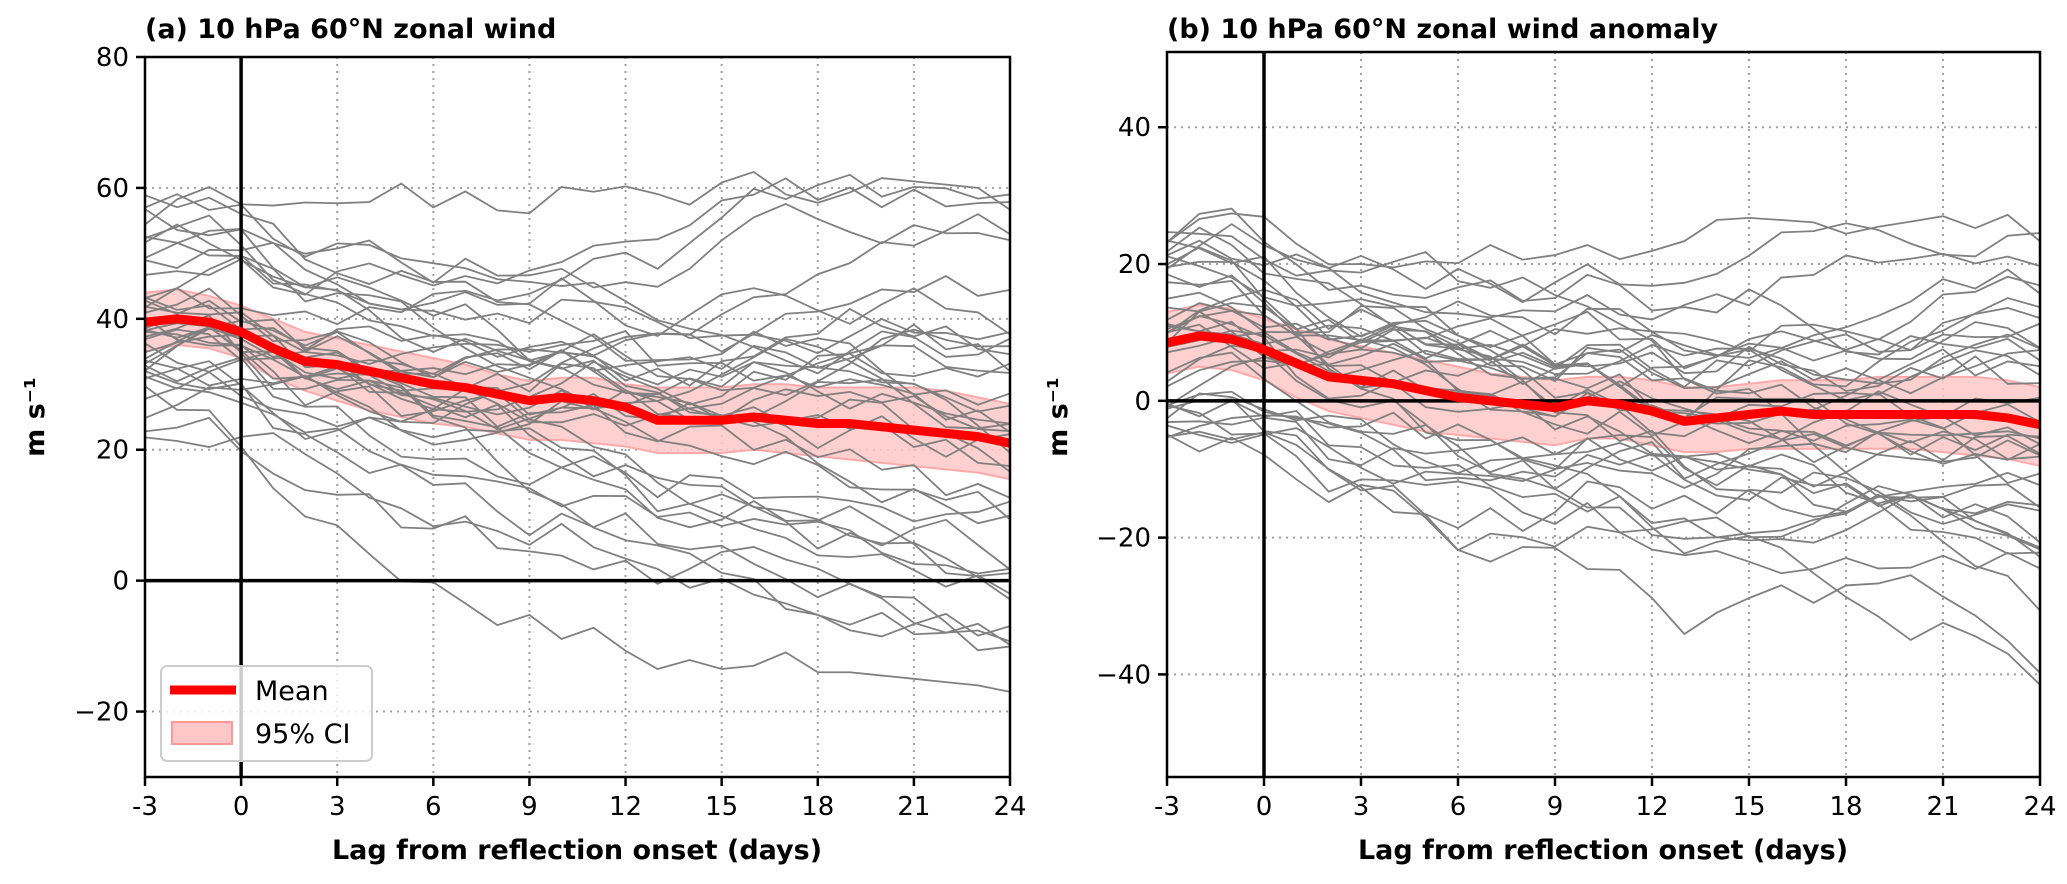 This screenshot has width=2067, height=884. What do you see at coordinates (1167, 807) in the screenshot?
I see `panel-b-x-tick-label: -3` at bounding box center [1167, 807].